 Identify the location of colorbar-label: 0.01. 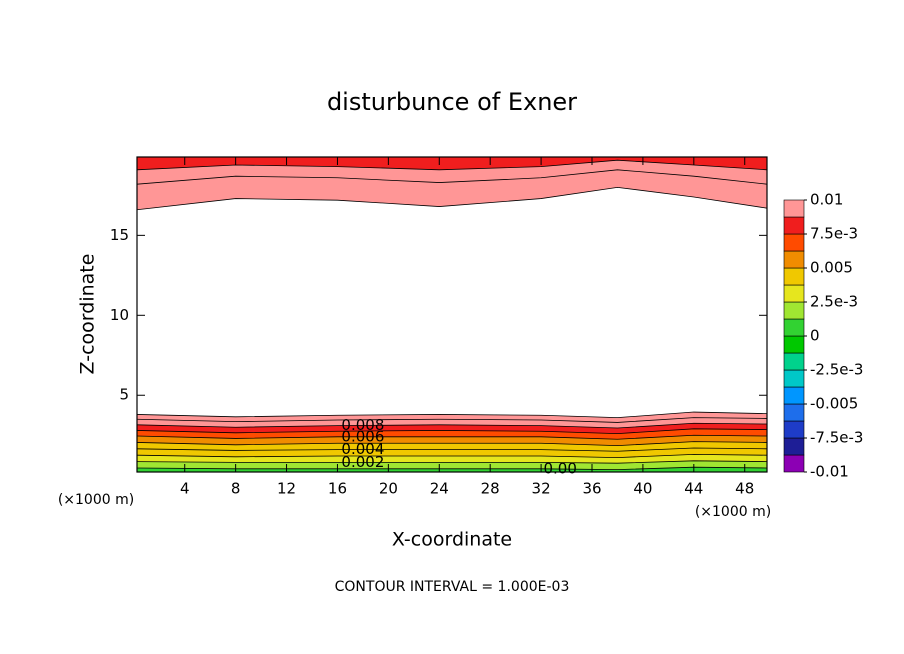
(826, 200).